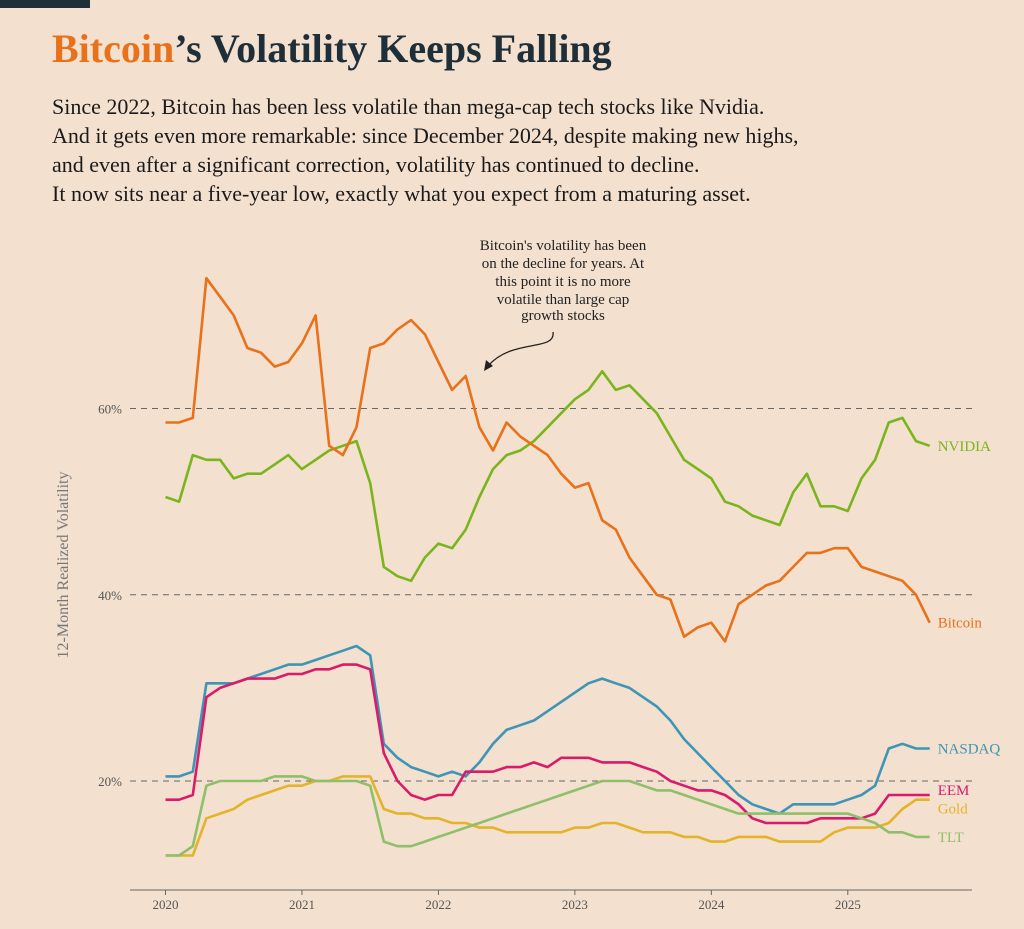 The width and height of the screenshot is (1024, 929). Describe the element at coordinates (964, 447) in the screenshot. I see `series-label: NVIDIA` at that location.